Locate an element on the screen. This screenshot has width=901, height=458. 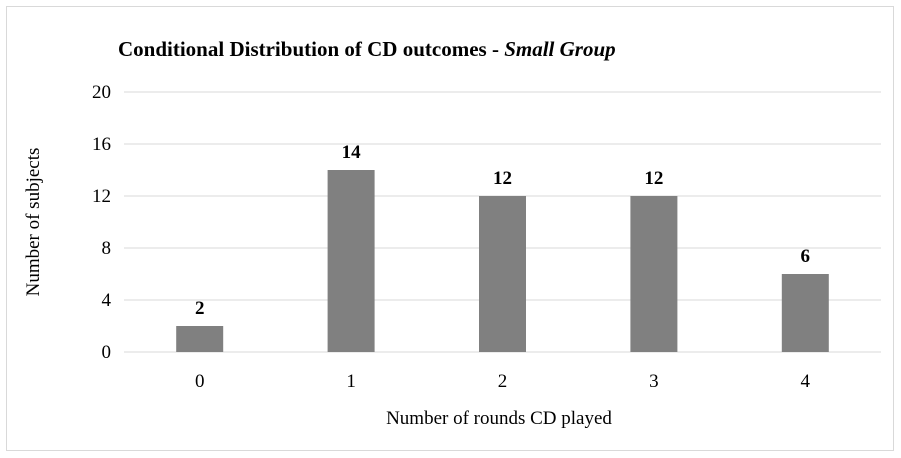
x-tick-label: 2 is located at coordinates (503, 381).